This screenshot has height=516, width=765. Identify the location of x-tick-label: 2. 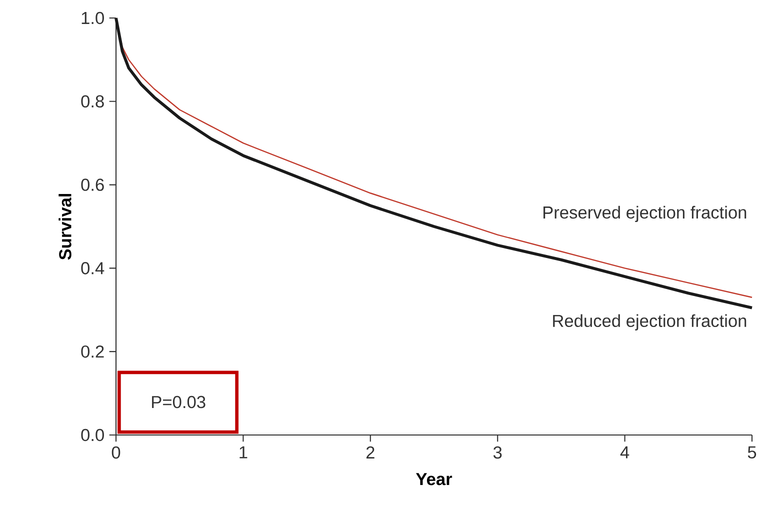
(370, 452).